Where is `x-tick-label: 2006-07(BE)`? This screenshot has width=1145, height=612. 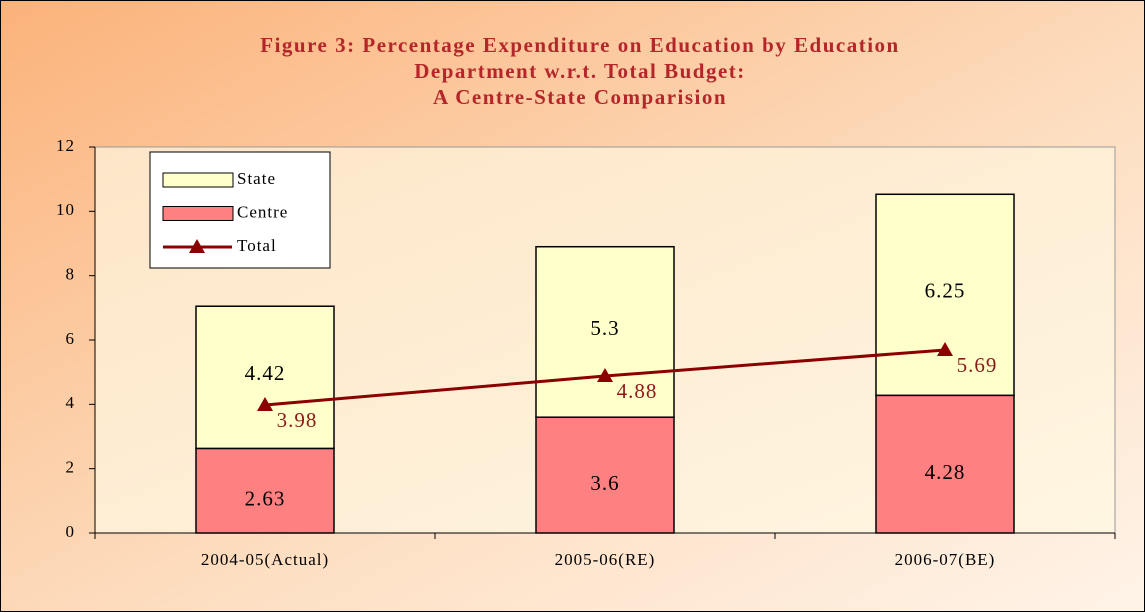
x-tick-label: 2006-07(BE) is located at coordinates (945, 559).